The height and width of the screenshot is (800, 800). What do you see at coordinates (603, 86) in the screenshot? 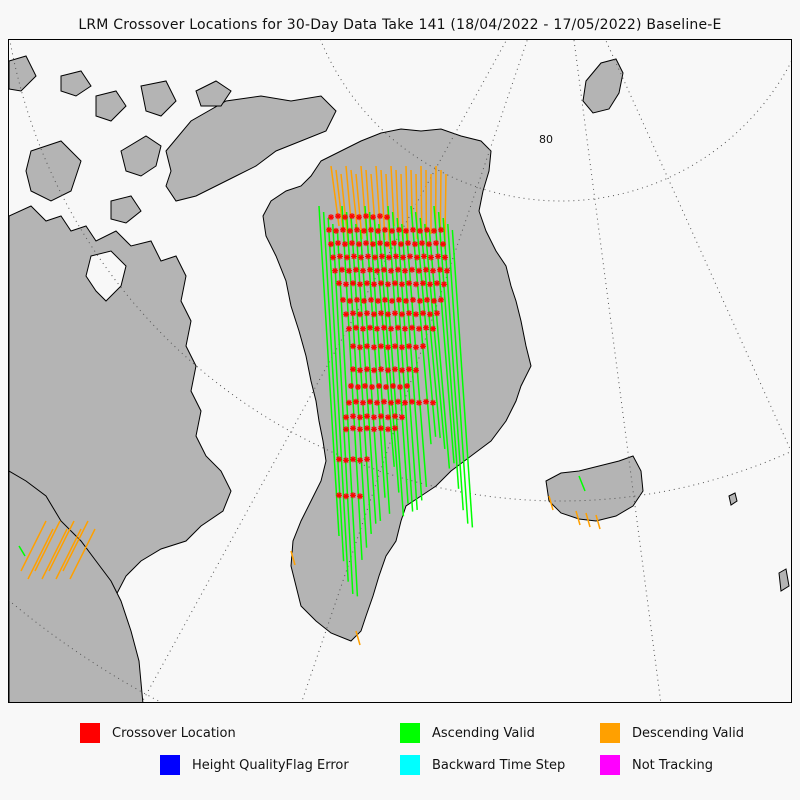
I see `svalbard` at bounding box center [603, 86].